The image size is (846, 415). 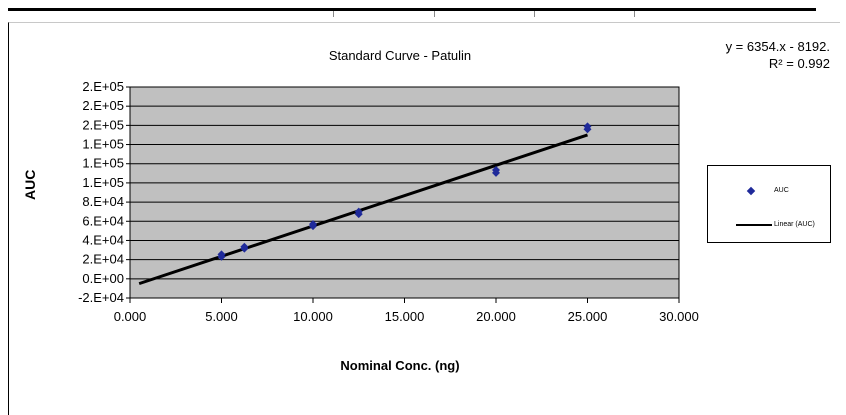 What do you see at coordinates (313, 316) in the screenshot?
I see `x-tick-label: 10.000` at bounding box center [313, 316].